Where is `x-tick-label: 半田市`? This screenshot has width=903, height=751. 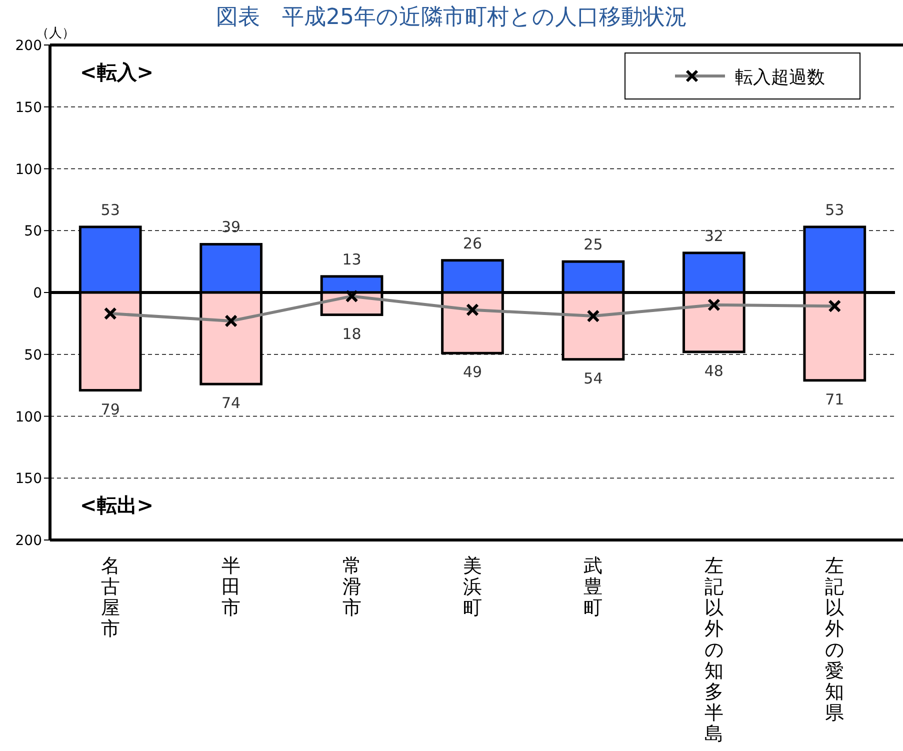 x-tick-label: 半田市 is located at coordinates (231, 587).